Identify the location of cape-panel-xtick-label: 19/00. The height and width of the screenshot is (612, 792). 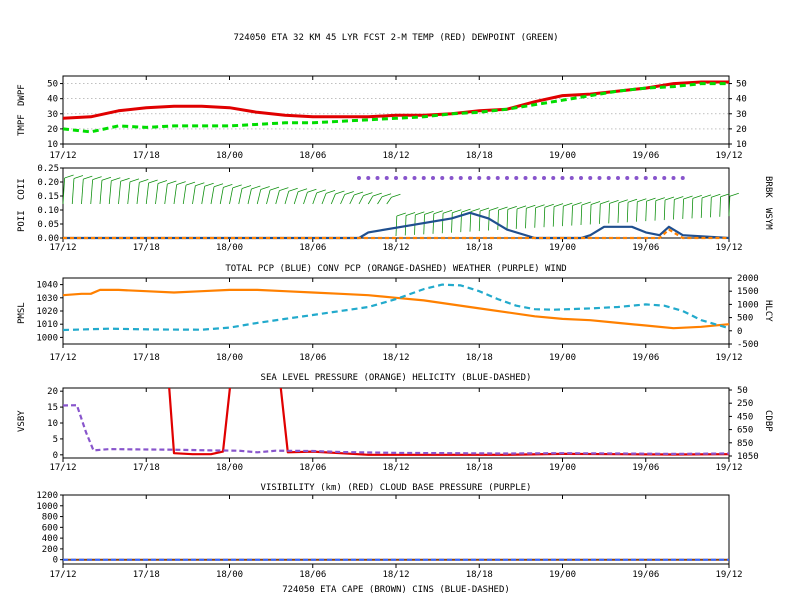
(562, 575).